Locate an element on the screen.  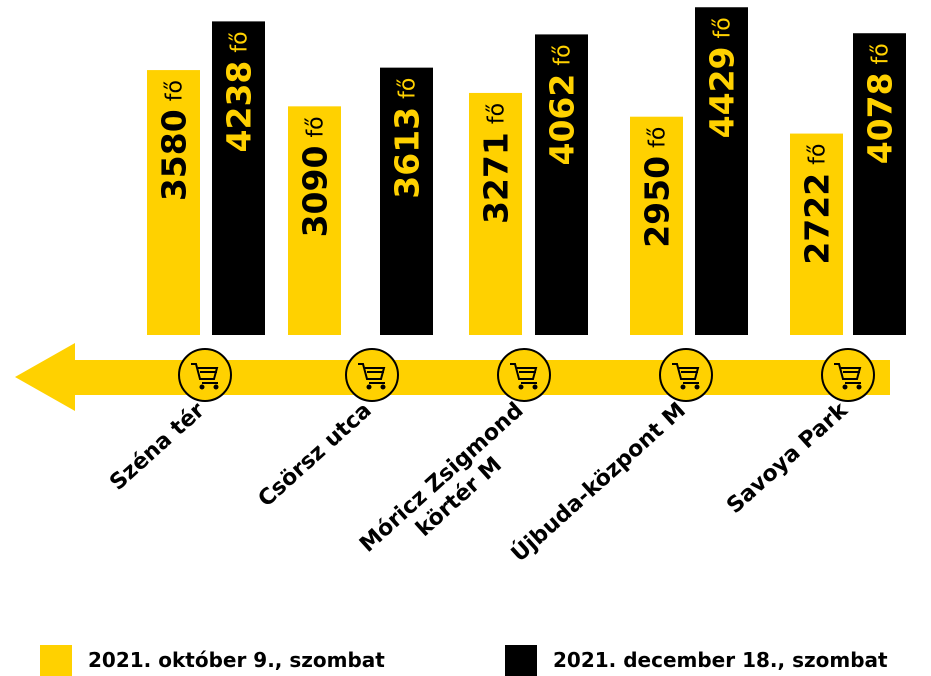
value-label: 4078 fő is located at coordinates (879, 103).